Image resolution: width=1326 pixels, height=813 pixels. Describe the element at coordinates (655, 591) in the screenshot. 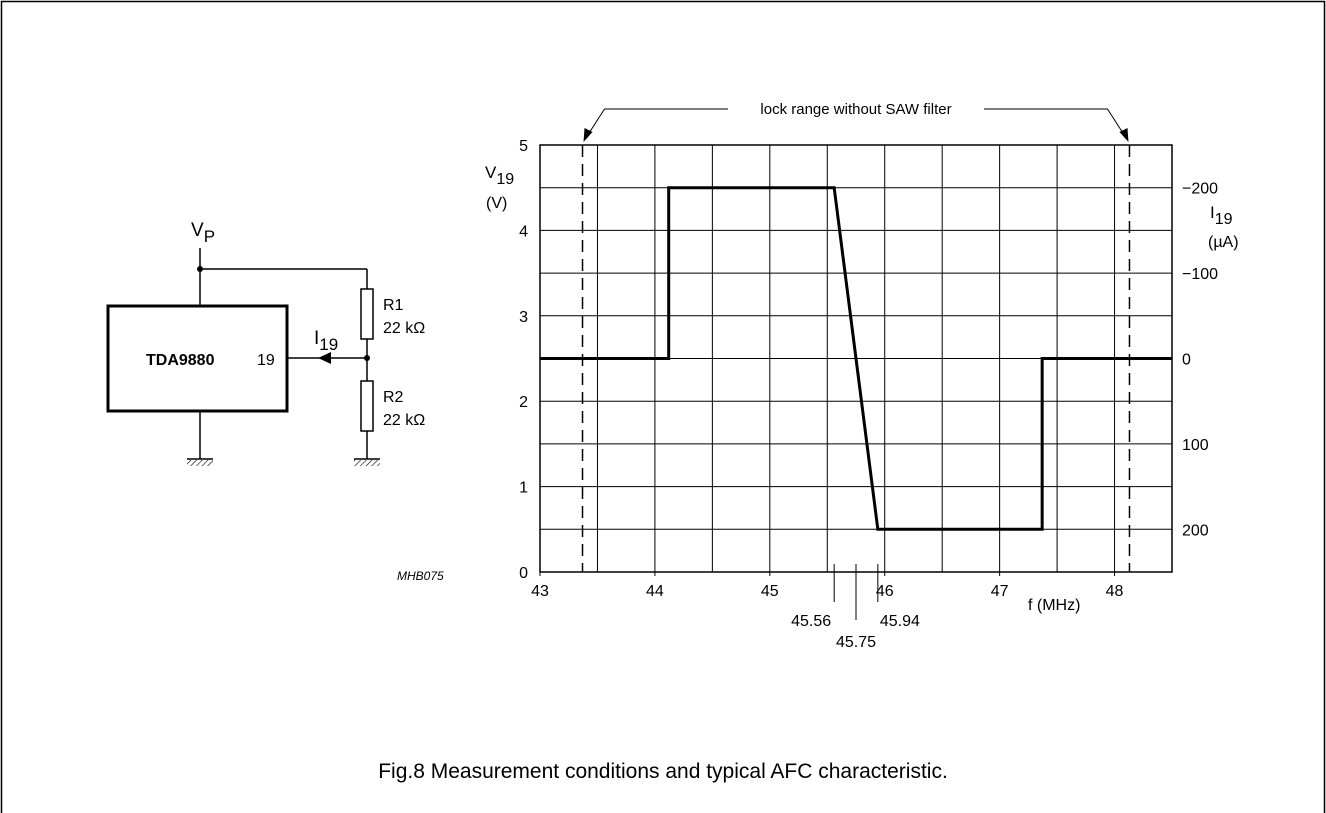

I see `x-tick-label: 44` at that location.